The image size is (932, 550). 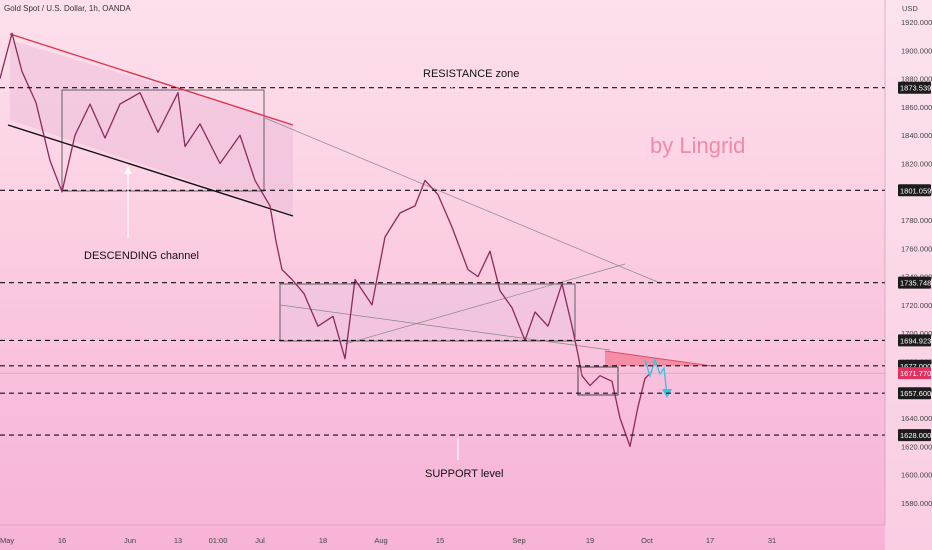 What do you see at coordinates (464, 474) in the screenshot?
I see `support-label: SUPPORT level` at bounding box center [464, 474].